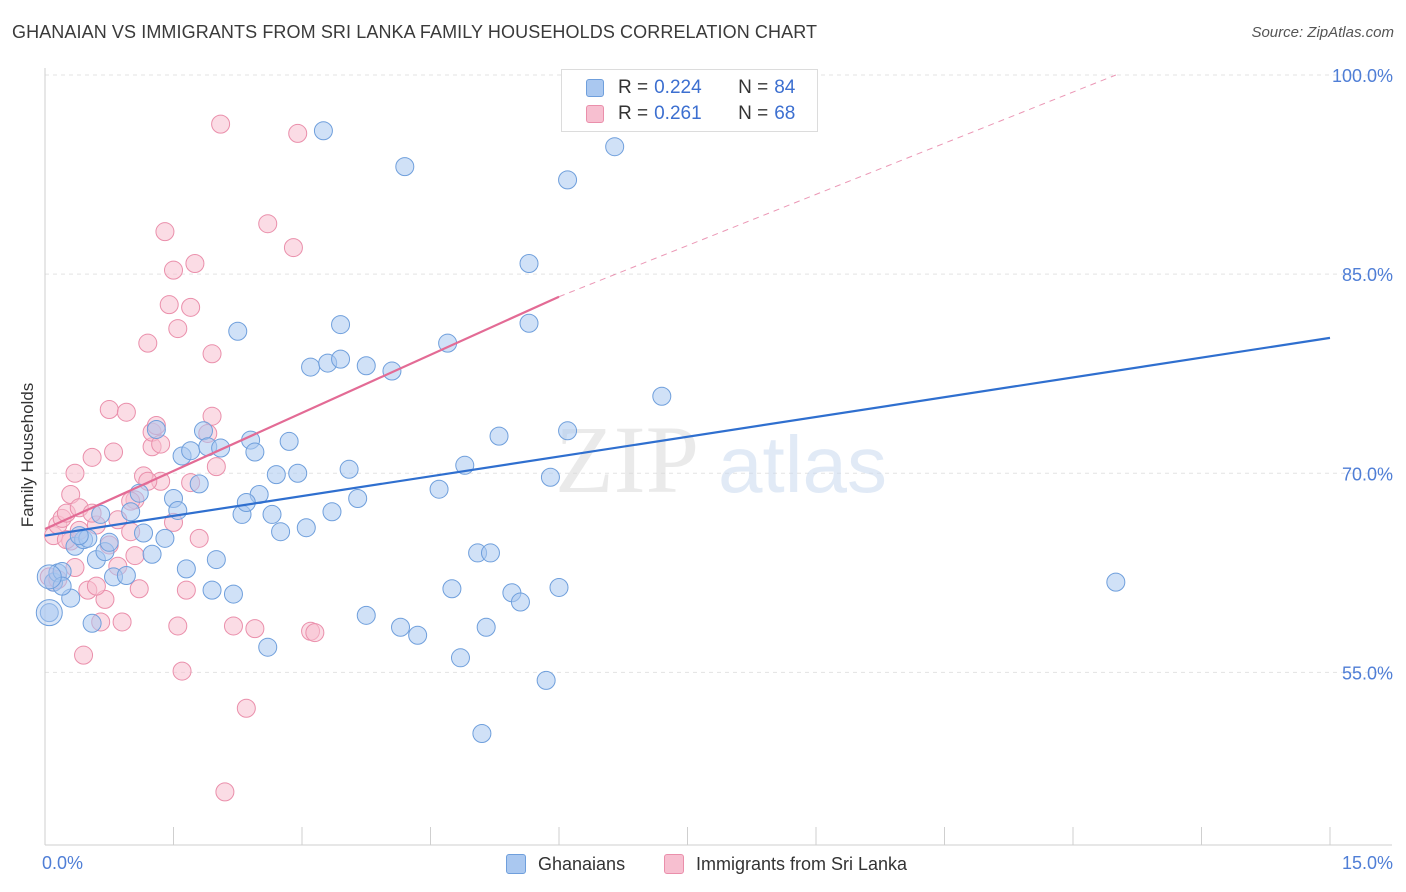 The height and width of the screenshot is (892, 1406). I want to click on legend-box: R = 0.224 N = 84 R = 0.261 N = 68, so click(689, 100).